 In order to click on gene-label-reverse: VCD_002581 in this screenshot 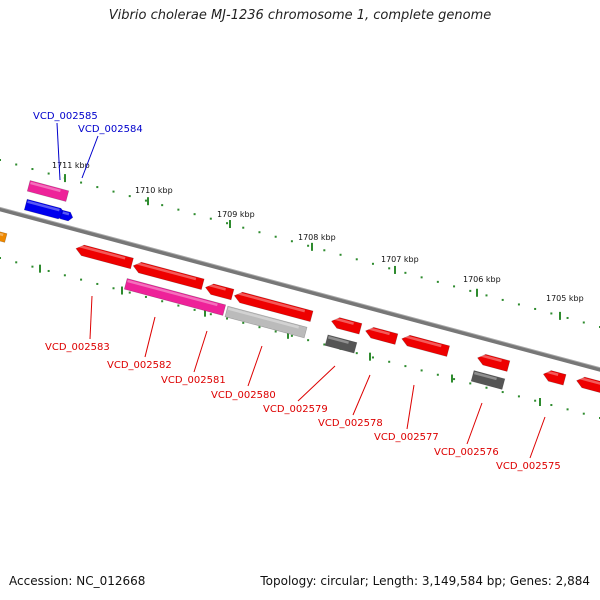, I will do `click(193, 380)`.